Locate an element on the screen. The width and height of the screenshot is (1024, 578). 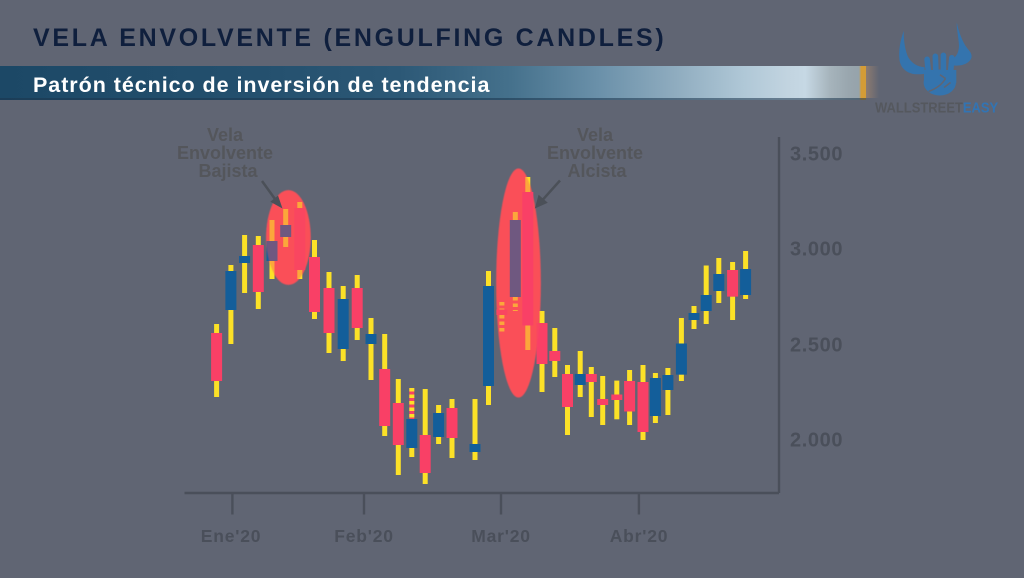
svg-text: Abr'20 is located at coordinates (639, 536).